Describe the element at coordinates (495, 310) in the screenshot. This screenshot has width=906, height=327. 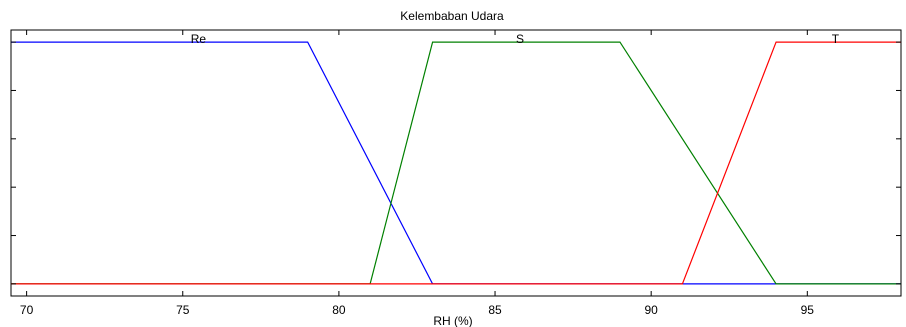
I see `x-tick-label: 85` at that location.